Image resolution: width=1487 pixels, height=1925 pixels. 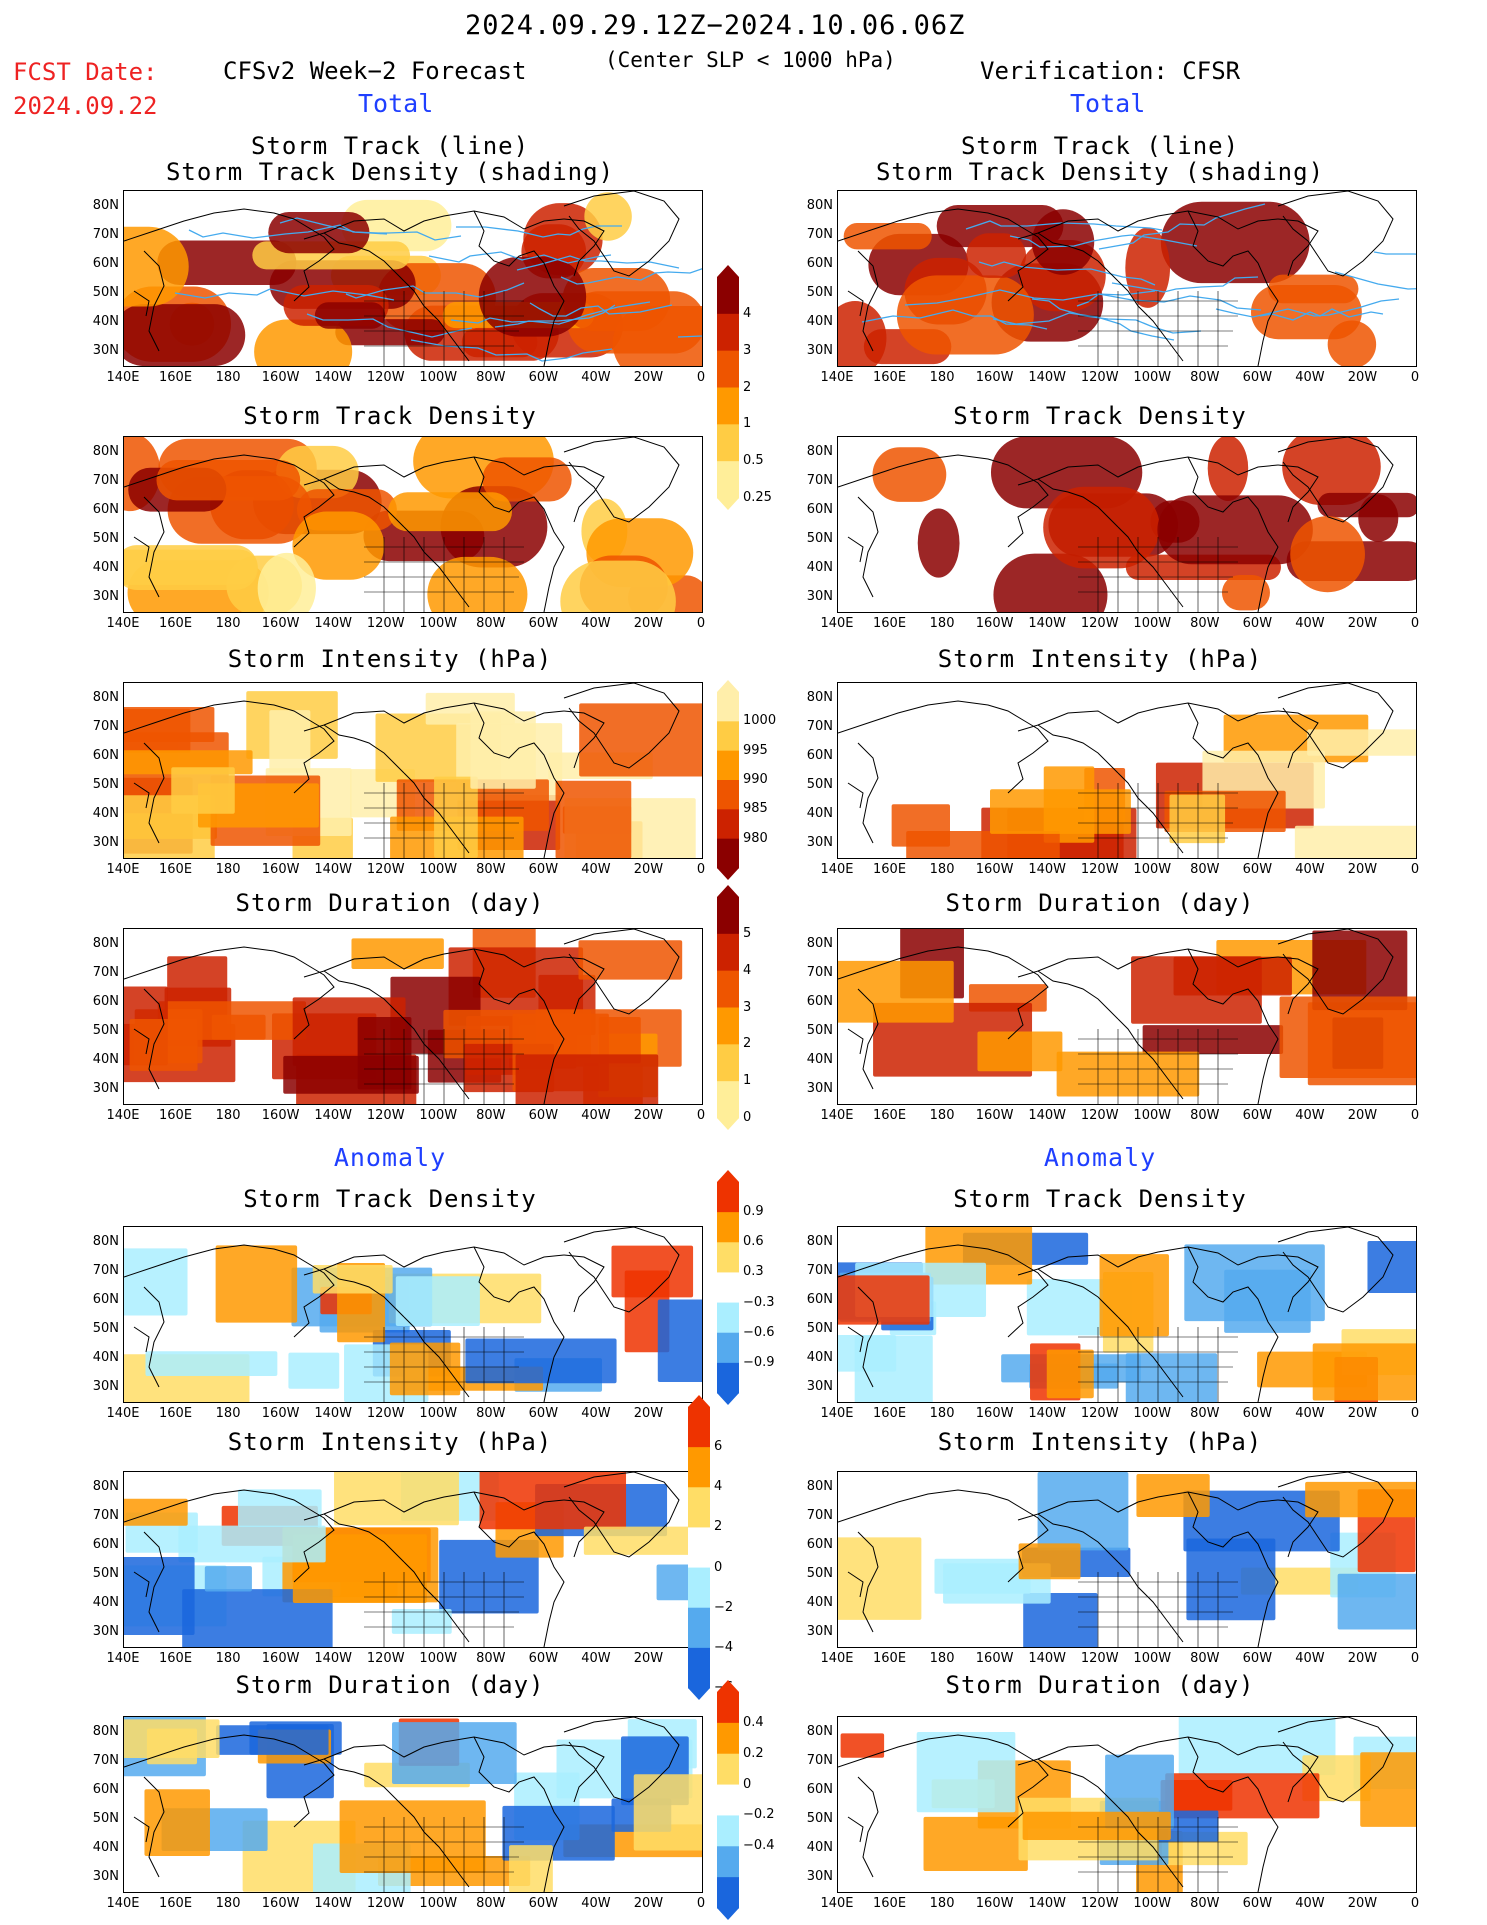 I want to click on colorbar-label: −0.4, so click(x=759, y=1846).